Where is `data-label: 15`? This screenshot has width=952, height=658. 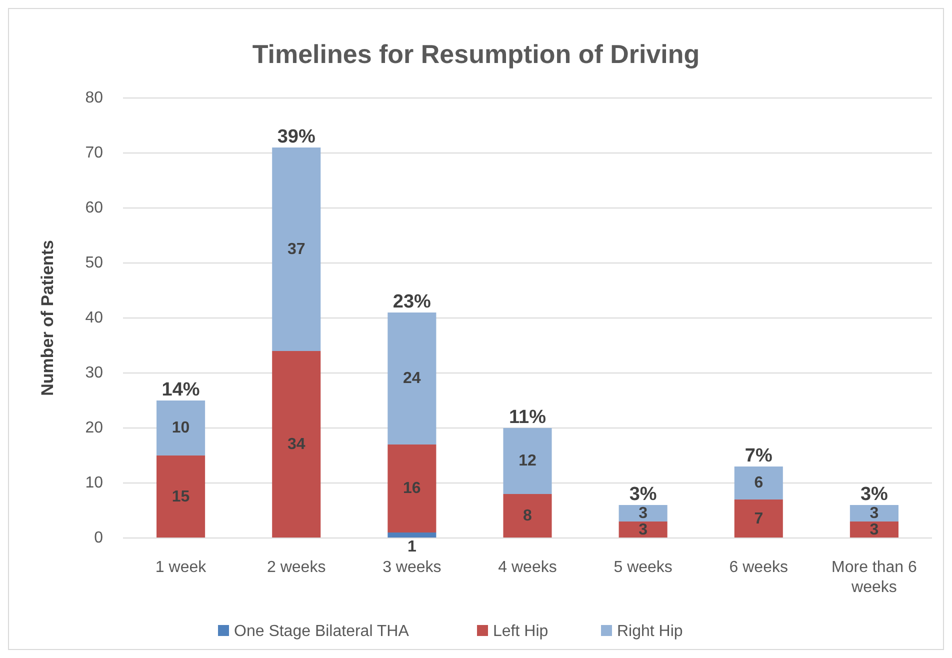 data-label: 15 is located at coordinates (181, 497).